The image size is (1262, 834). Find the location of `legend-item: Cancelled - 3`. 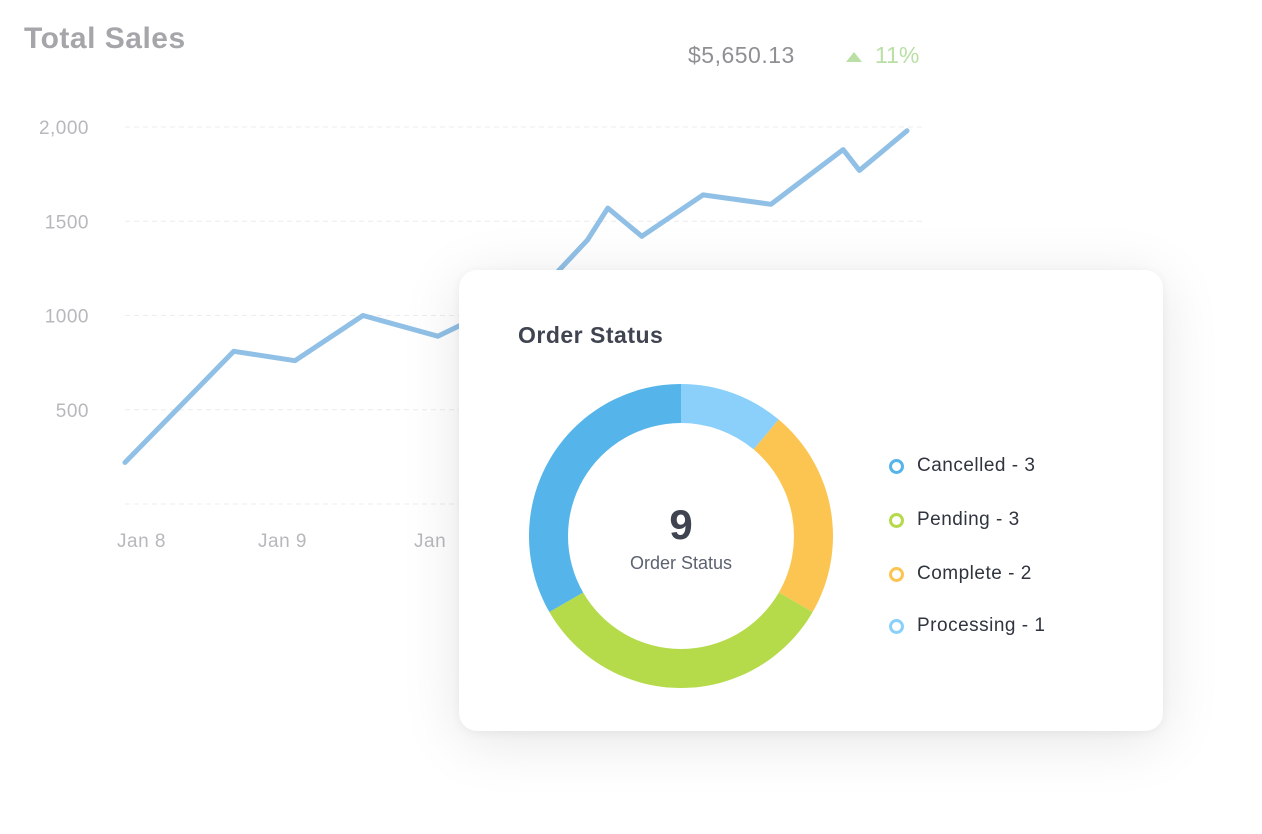

legend-item: Cancelled - 3 is located at coordinates (967, 466).